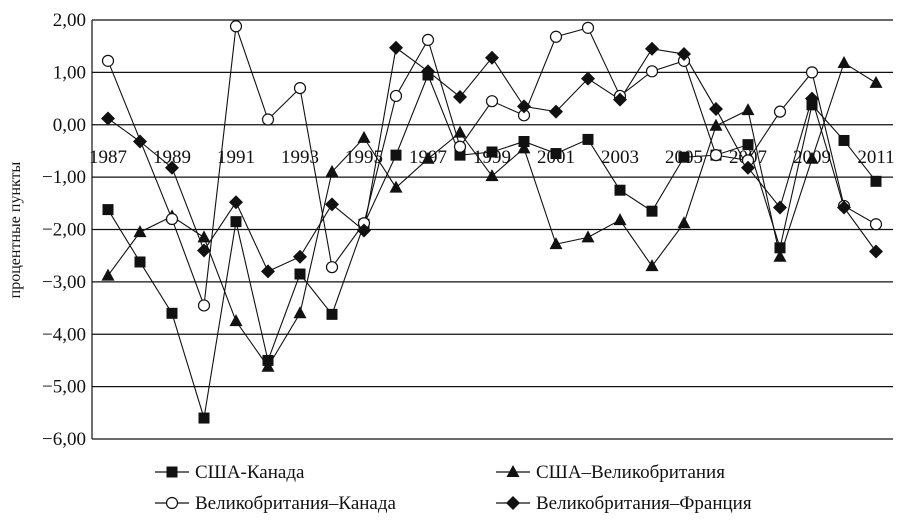 This screenshot has width=905, height=522. Describe the element at coordinates (644, 503) in the screenshot. I see `legend-label: Великобритания–Франция` at that location.